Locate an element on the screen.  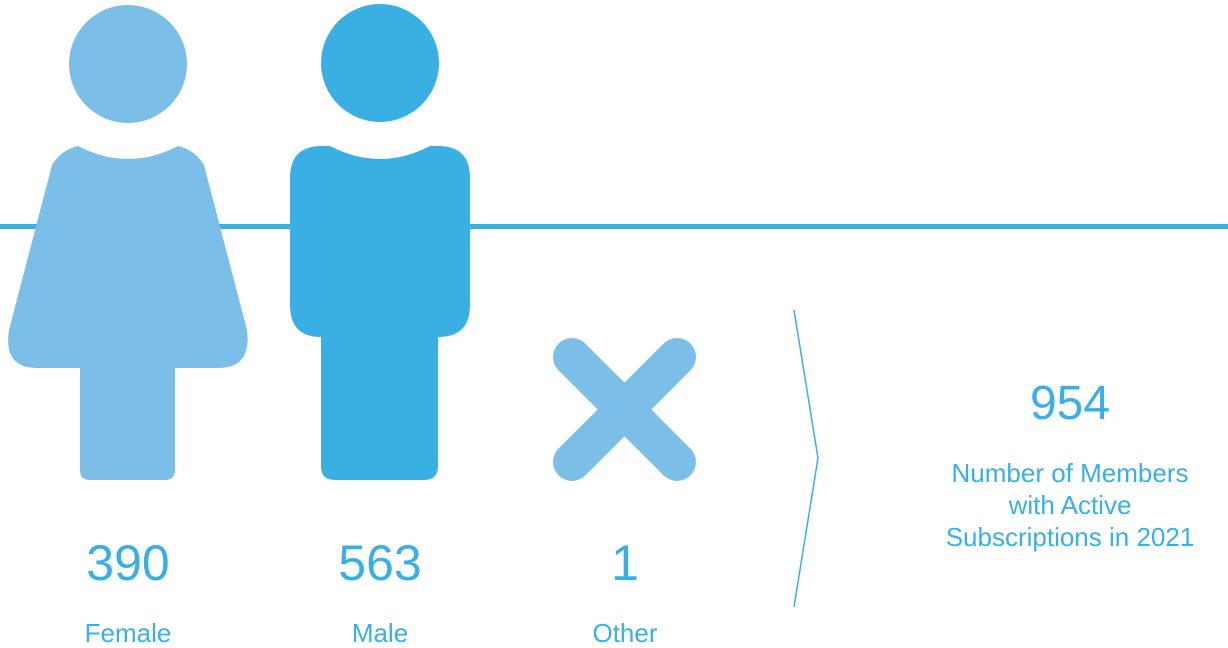
total-caption-line: Number of Members is located at coordinates (1070, 473).